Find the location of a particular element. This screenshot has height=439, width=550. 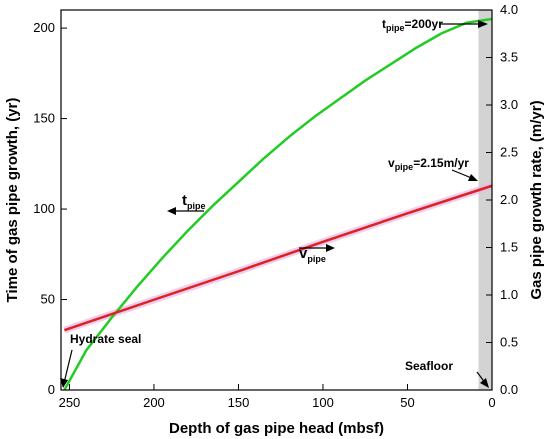

annotation-v-pipe: vpipe is located at coordinates (317, 254).